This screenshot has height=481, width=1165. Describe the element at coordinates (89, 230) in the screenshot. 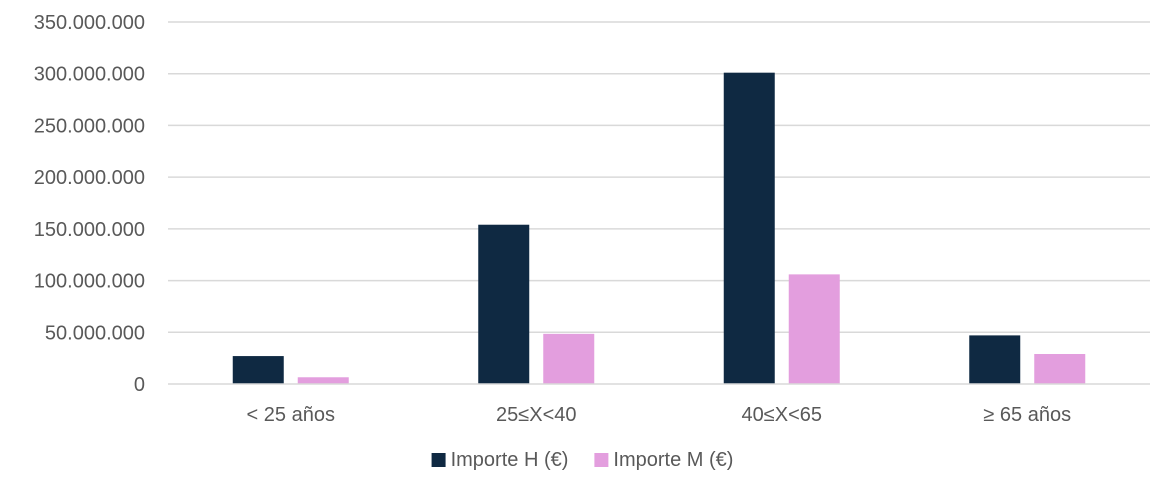

I see `y-tick-label: 150.000.000` at that location.